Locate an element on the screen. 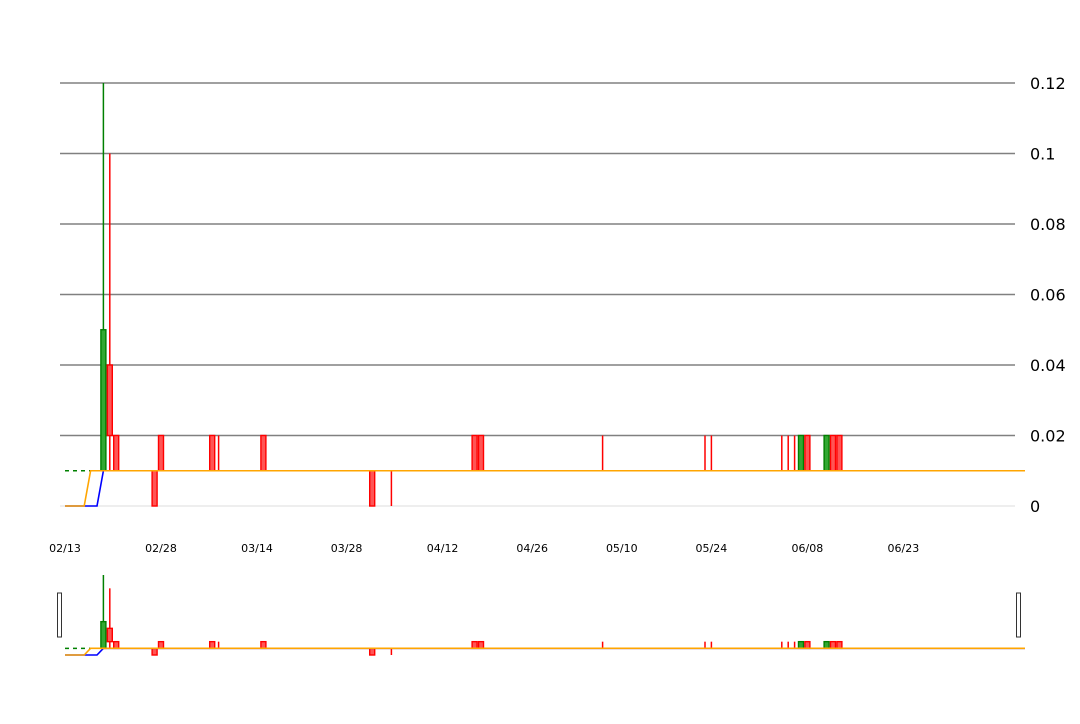  x-tick-label: 06/23 is located at coordinates (904, 548).